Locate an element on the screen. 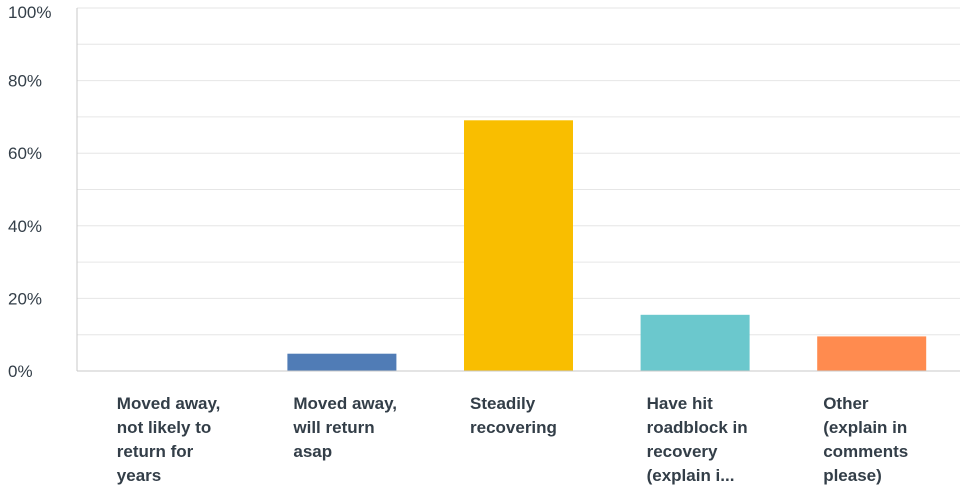 Image resolution: width=971 pixels, height=491 pixels. y-tick-label: 20% is located at coordinates (25, 298).